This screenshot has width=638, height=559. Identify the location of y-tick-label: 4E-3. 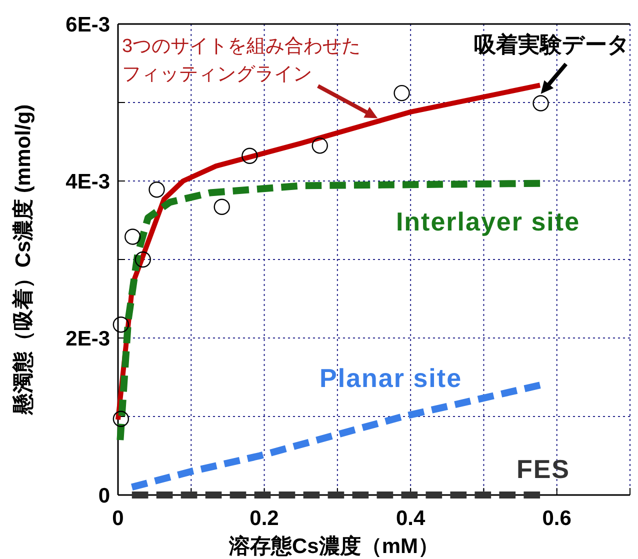
(88, 182).